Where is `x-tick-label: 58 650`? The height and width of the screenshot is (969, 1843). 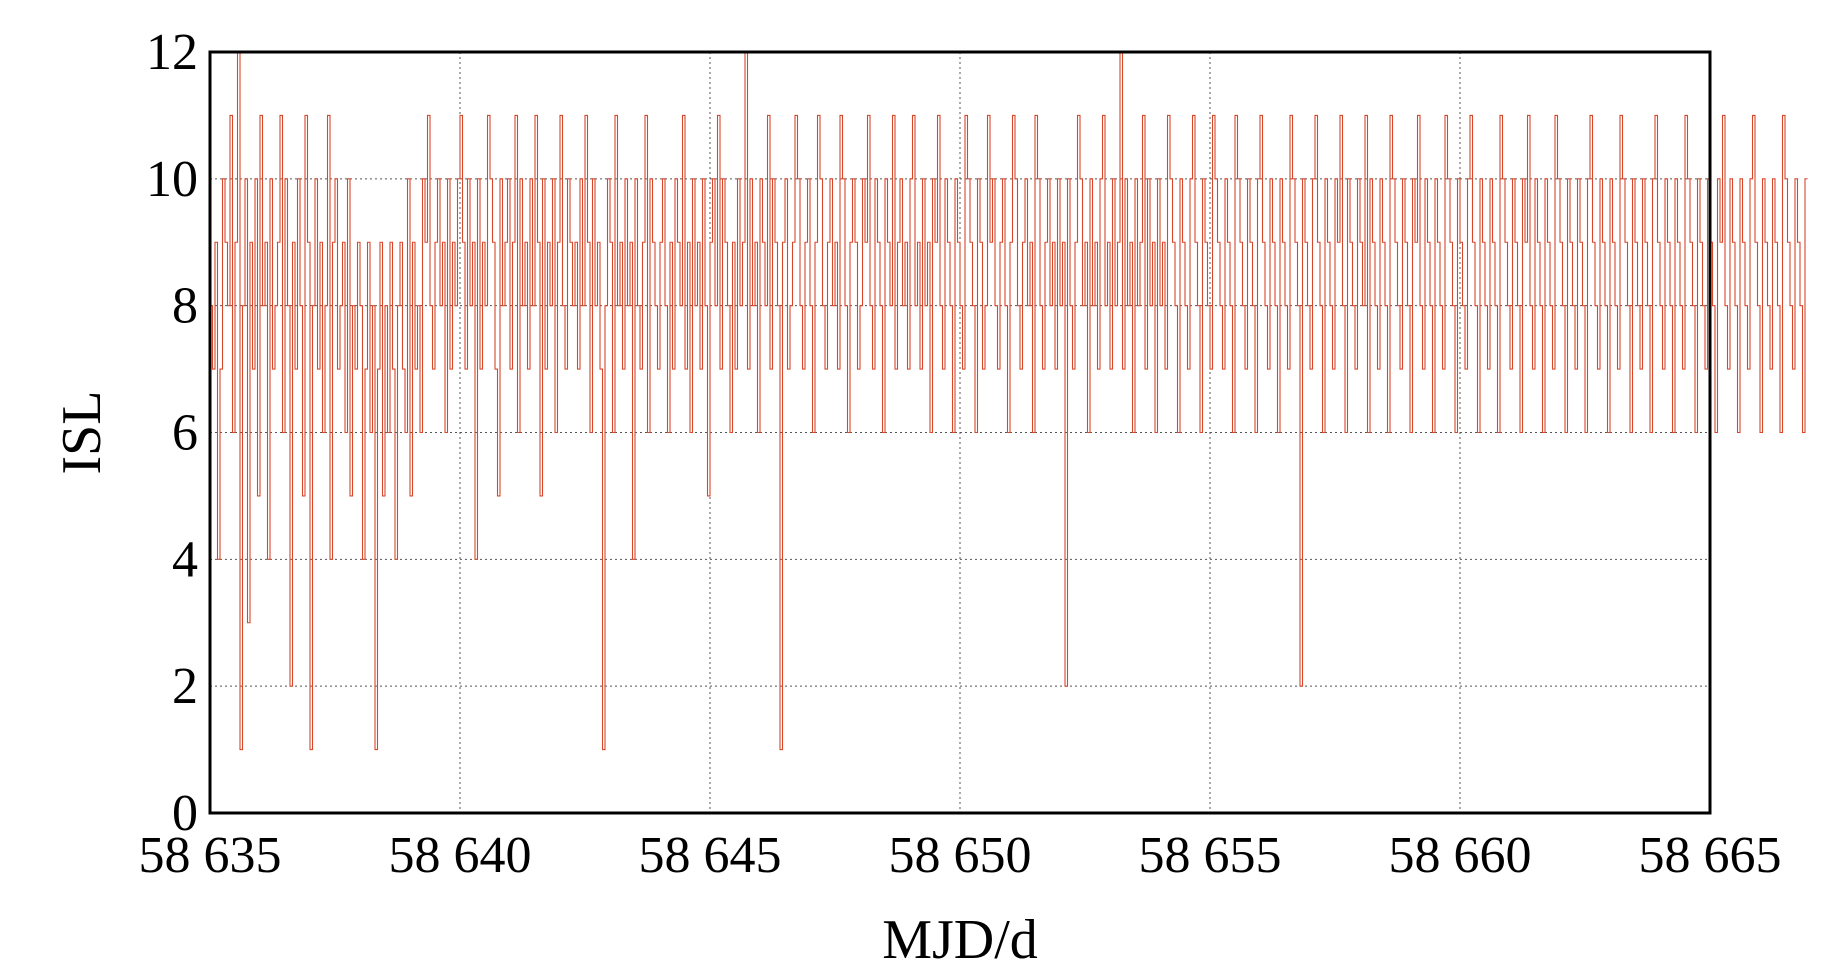
x-tick-label: 58 650 is located at coordinates (960, 855).